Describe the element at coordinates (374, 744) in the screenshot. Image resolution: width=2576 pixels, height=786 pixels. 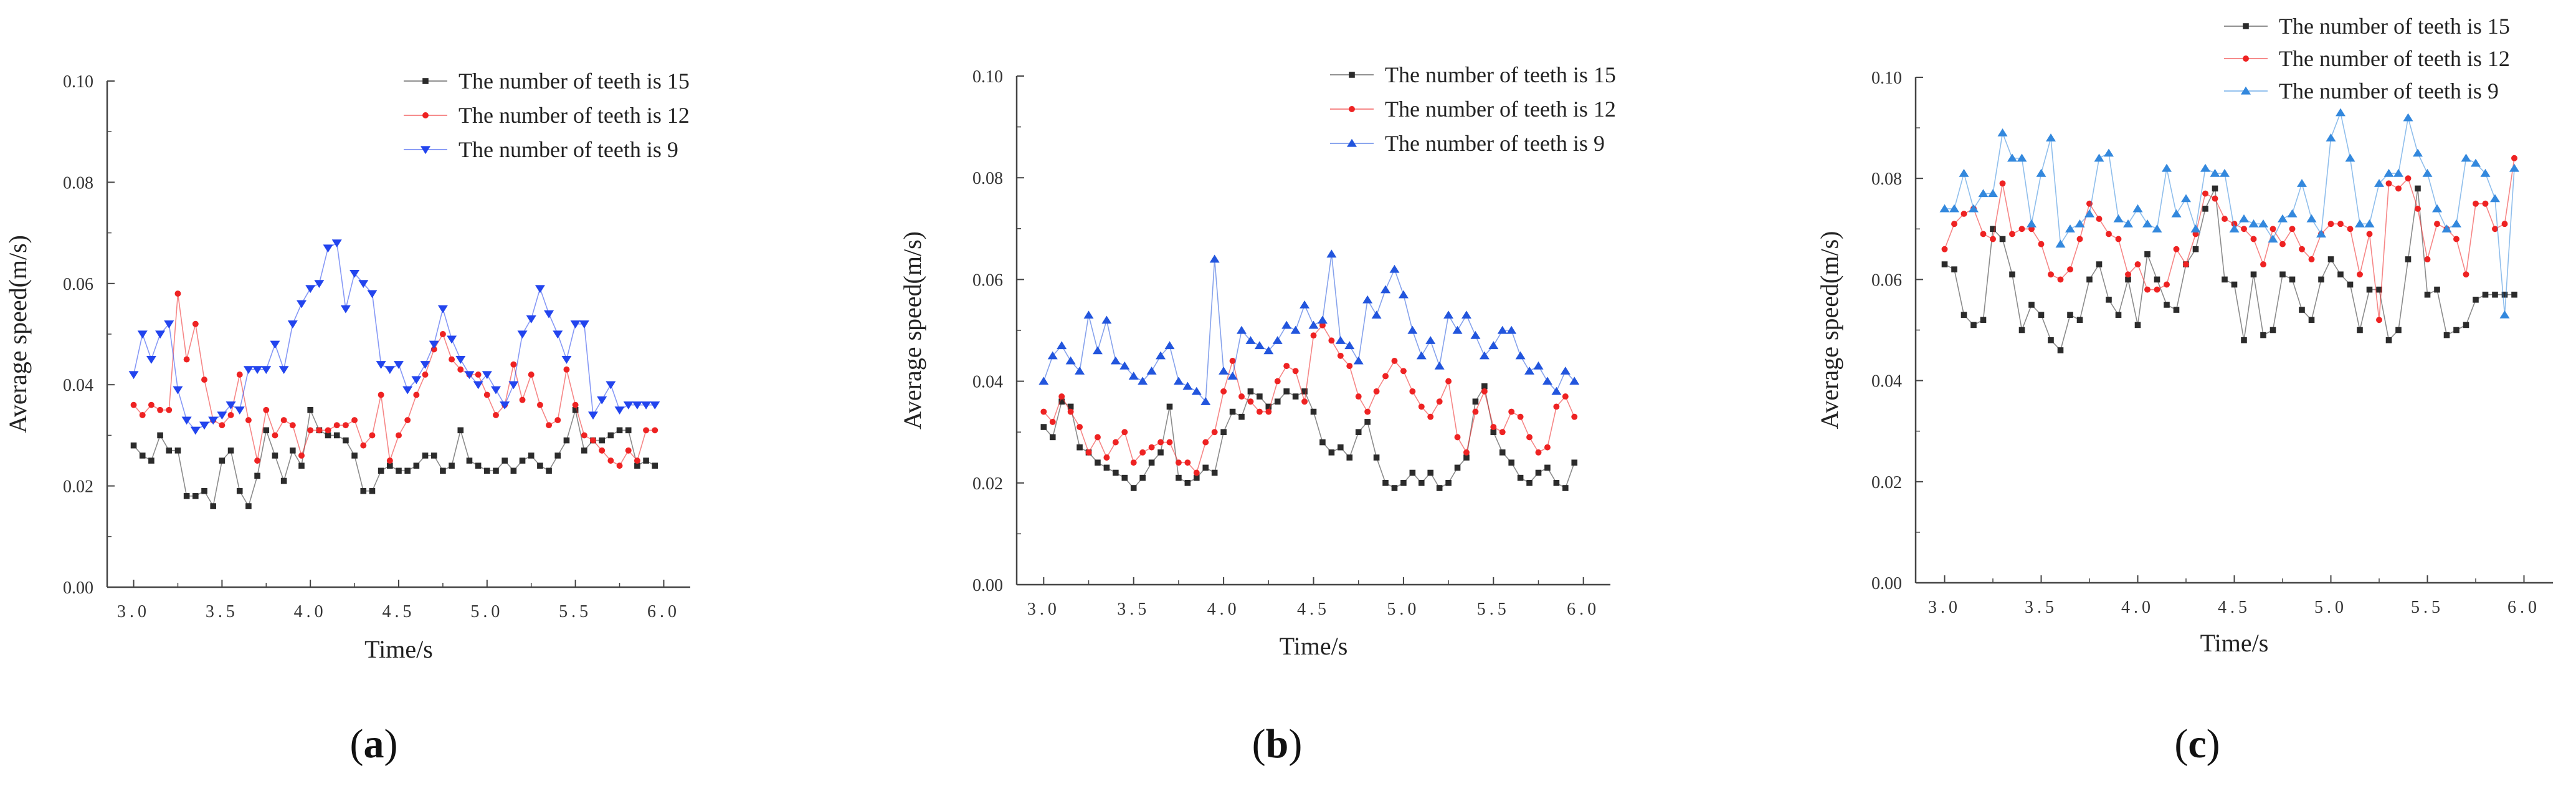
I see `panel-label-a: (a)` at that location.